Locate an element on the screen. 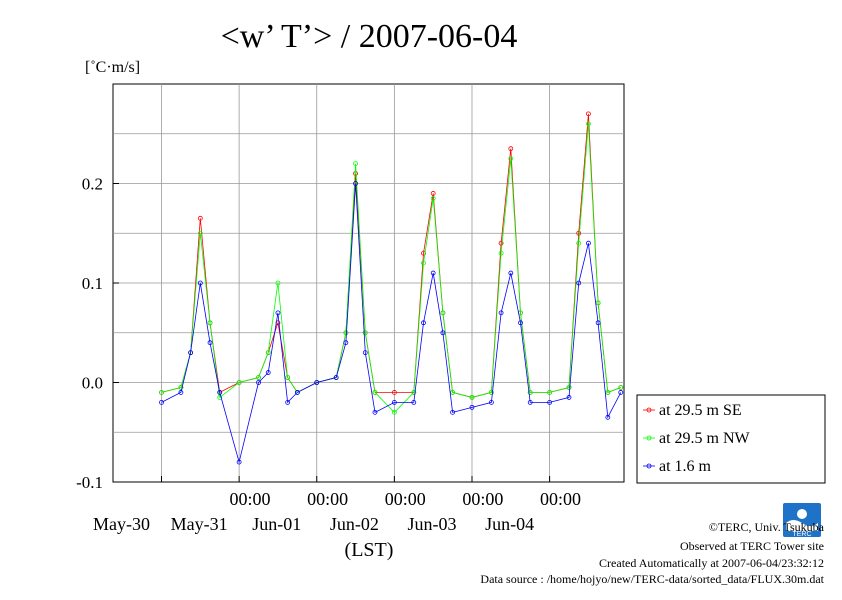 The width and height of the screenshot is (842, 600). legend-label-2: at 1.6 m is located at coordinates (685, 466).